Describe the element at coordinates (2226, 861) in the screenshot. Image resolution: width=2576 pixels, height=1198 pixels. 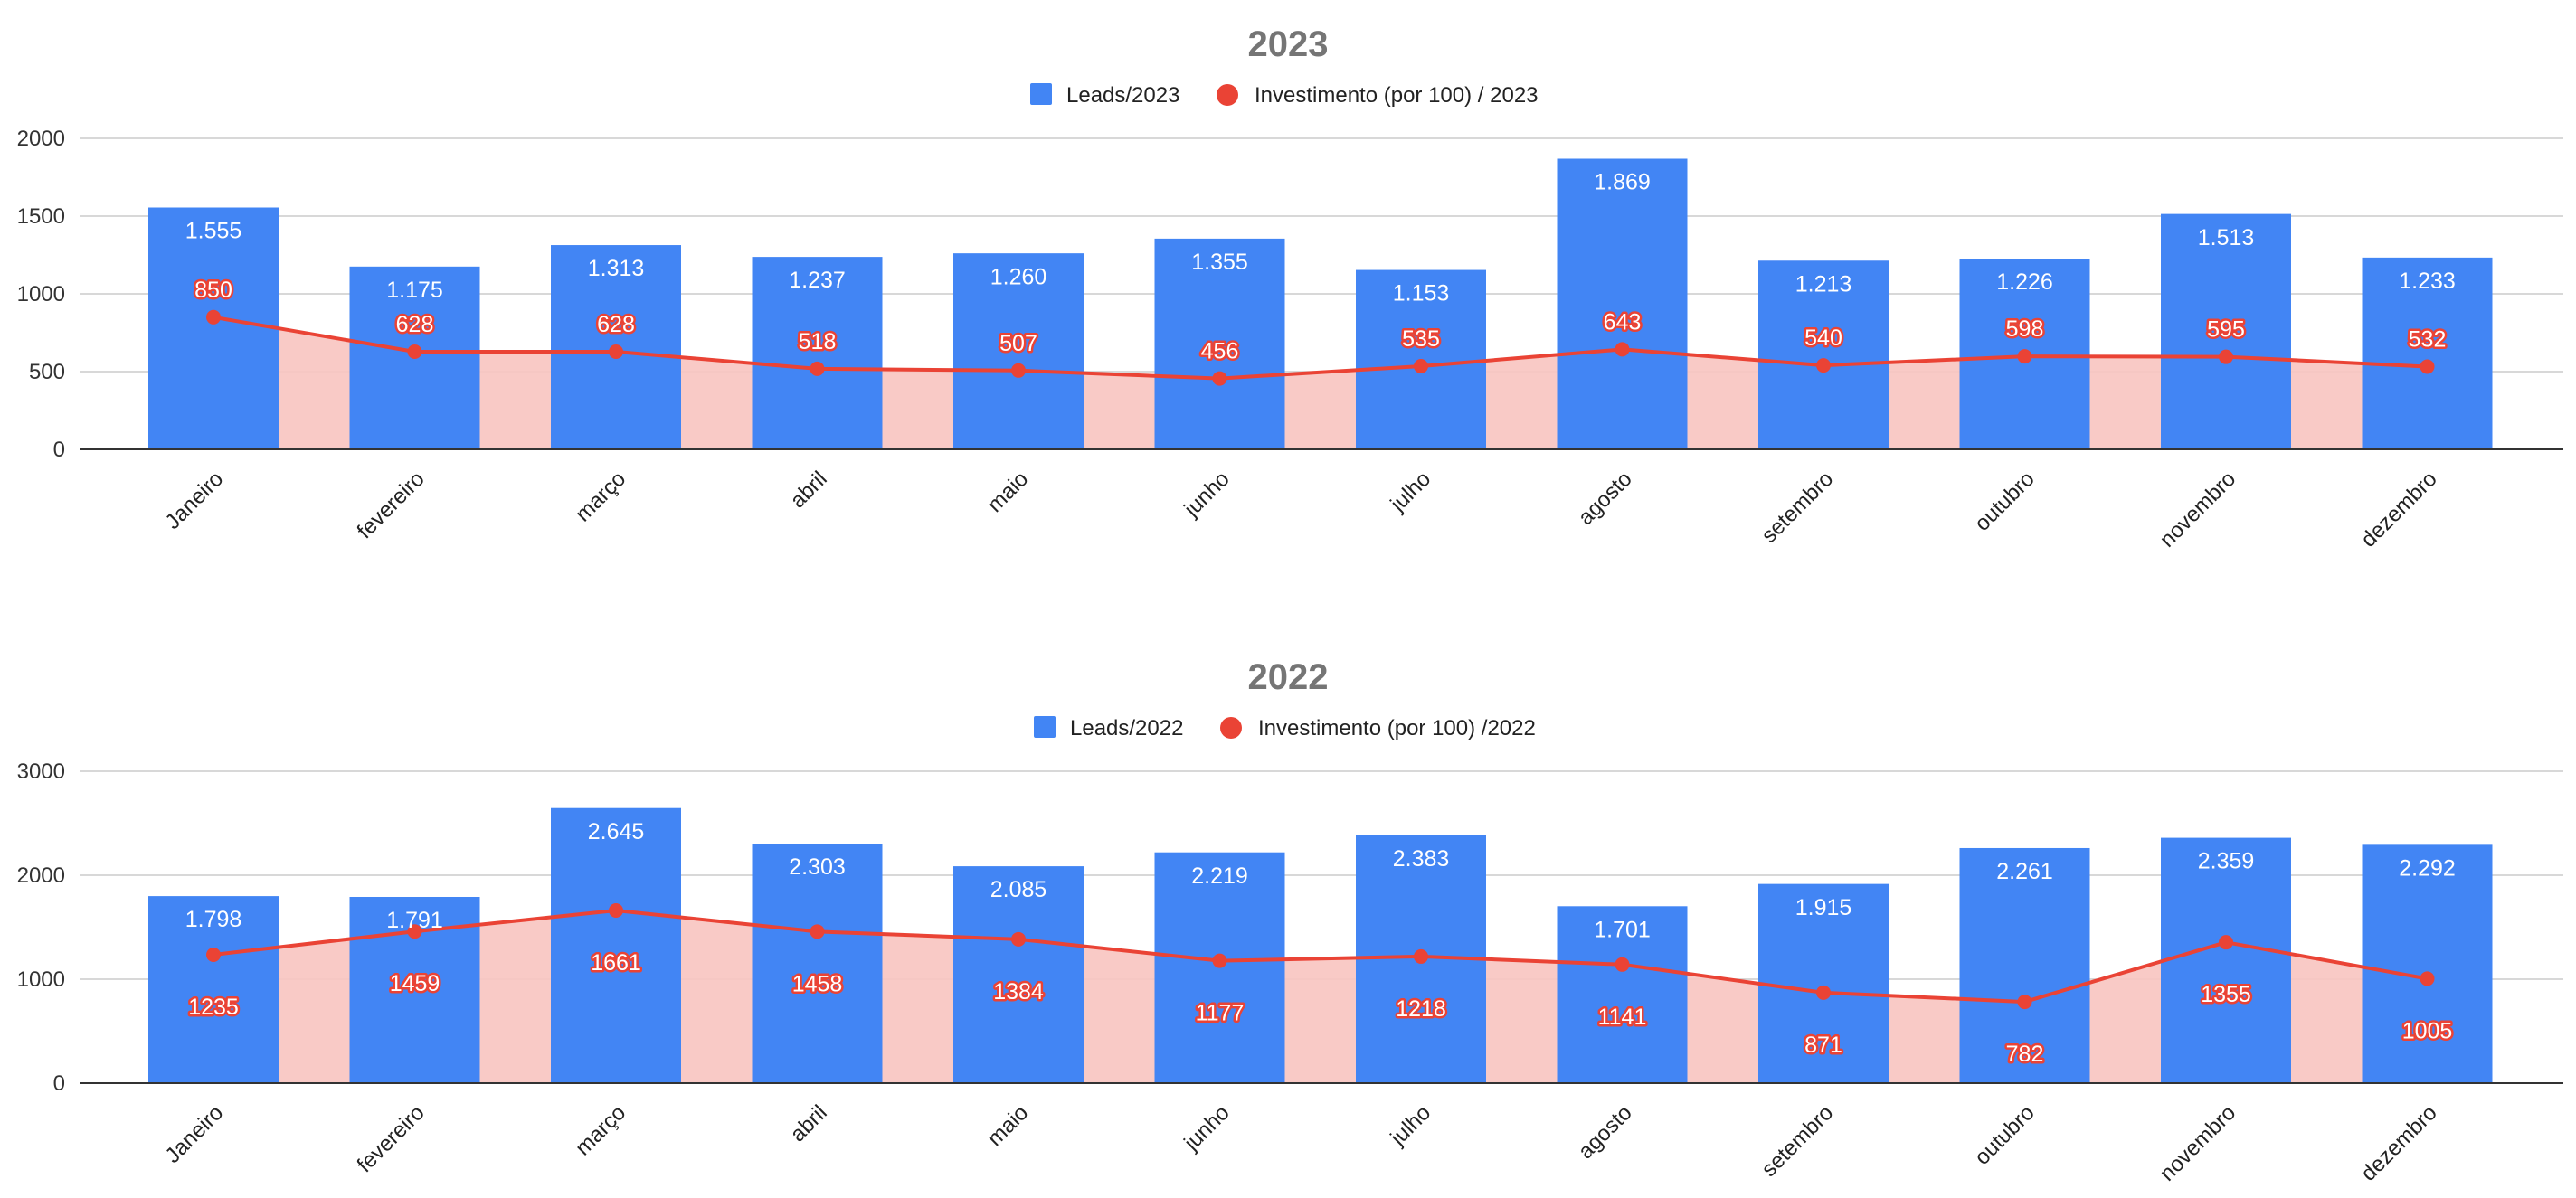
I see `bar-data-label: 2.359` at that location.